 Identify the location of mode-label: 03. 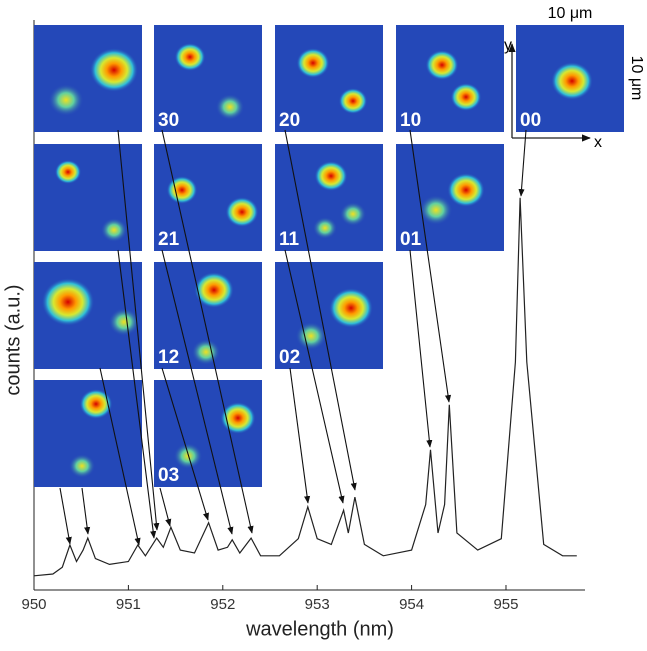
(168, 475).